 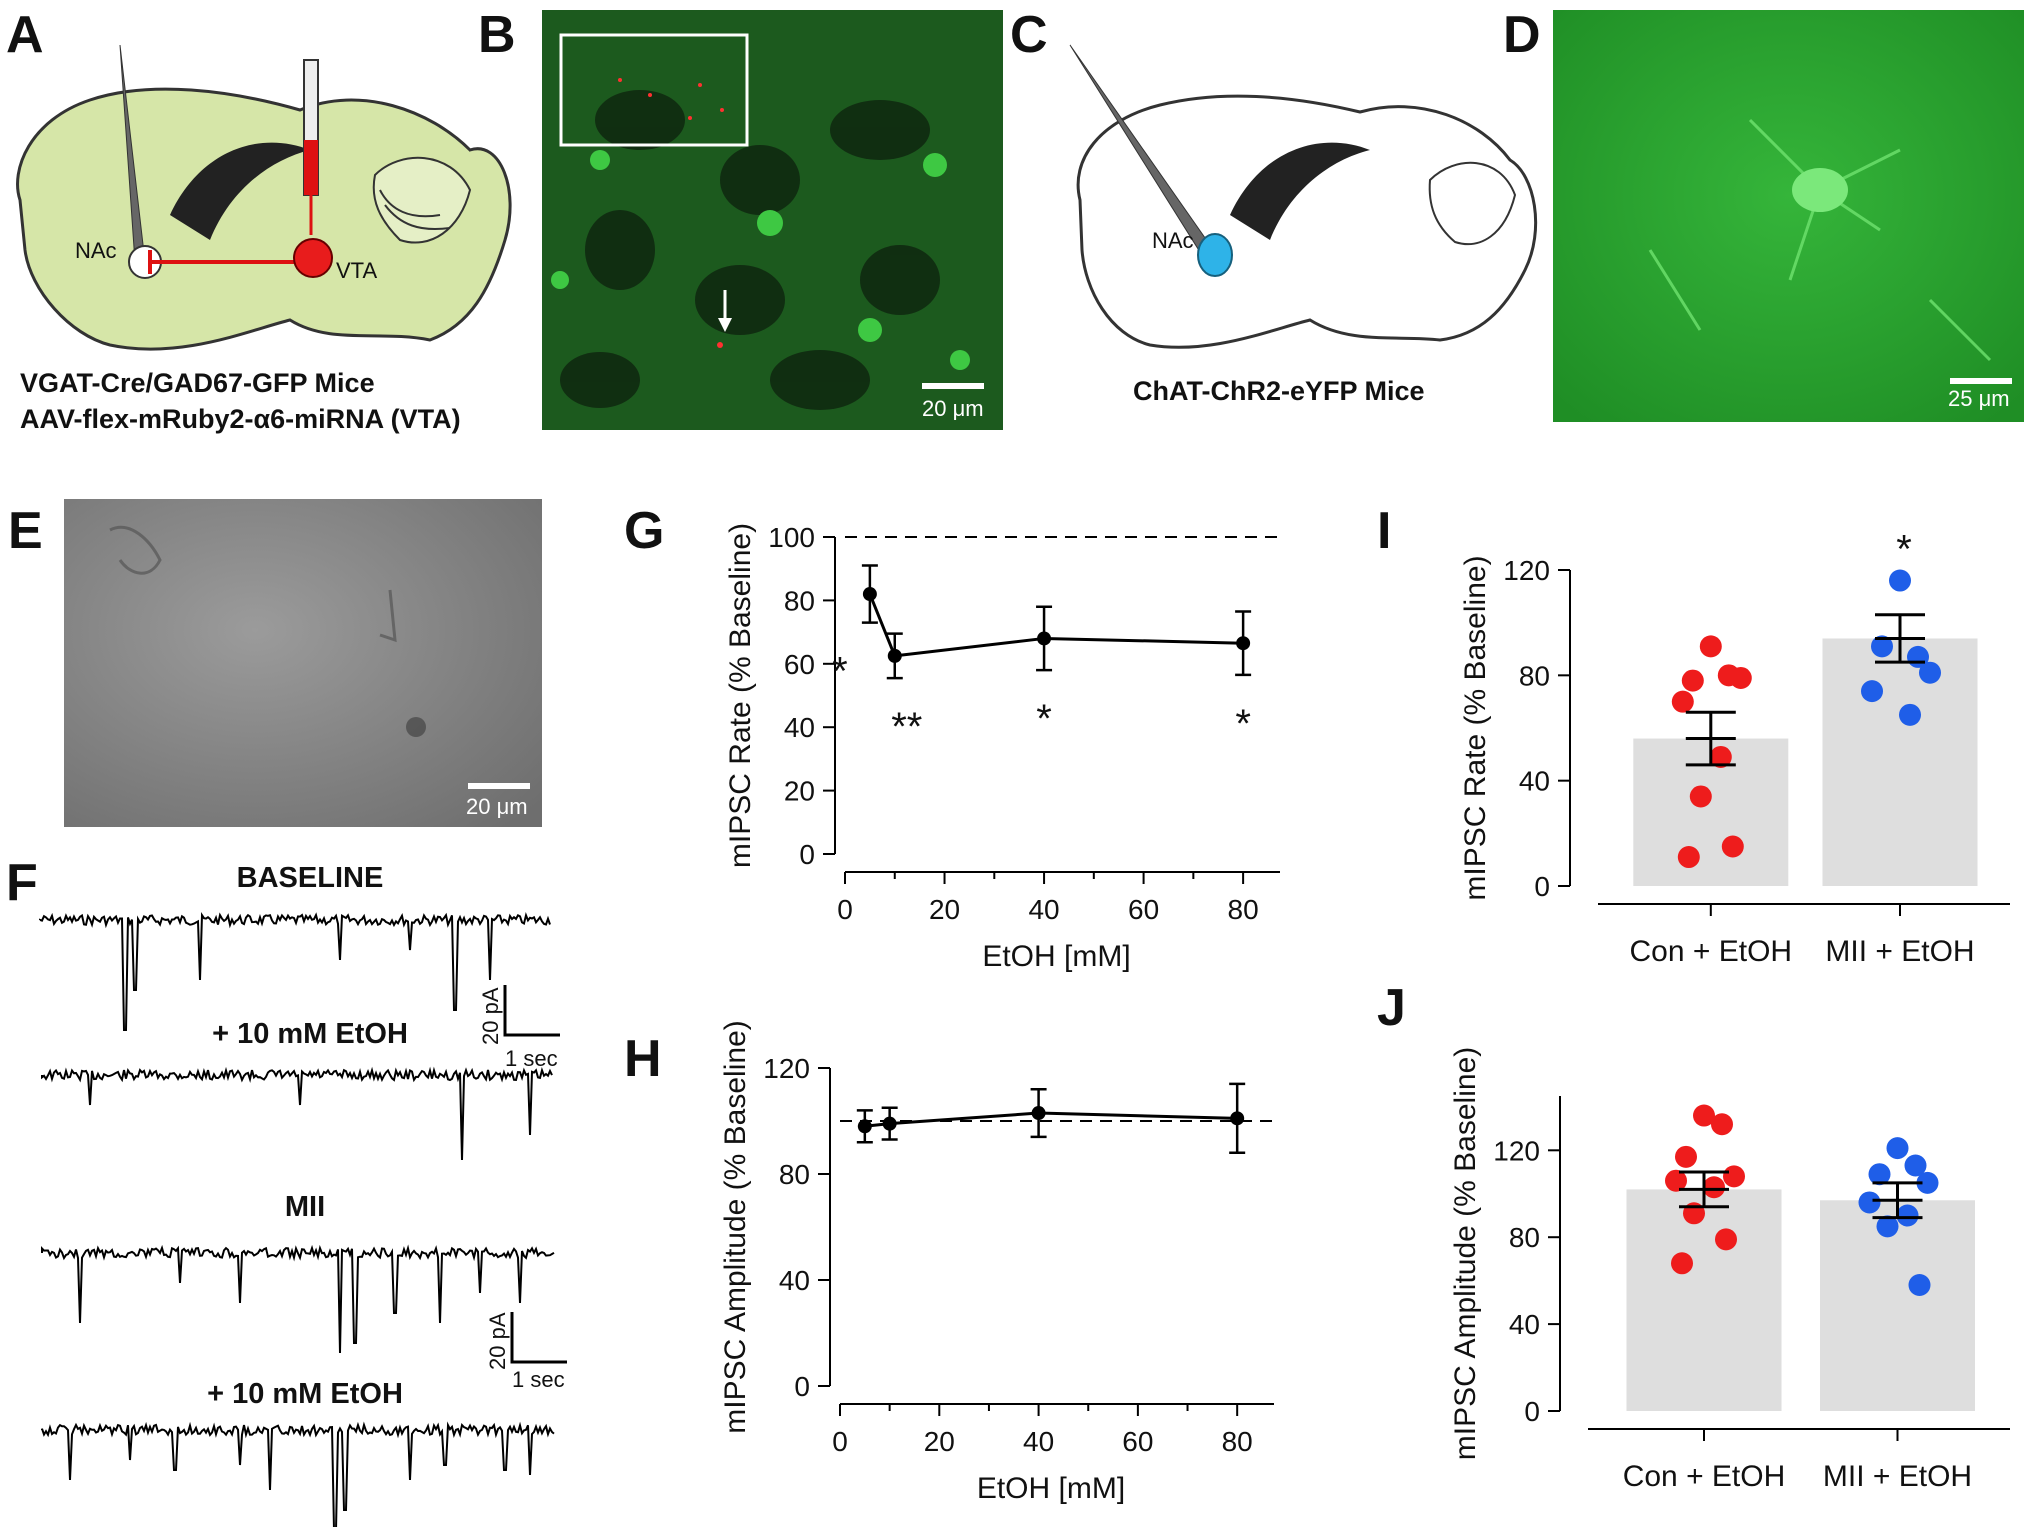 What do you see at coordinates (1704, 1476) in the screenshot?
I see `x-category-label: Con + EtOH` at bounding box center [1704, 1476].